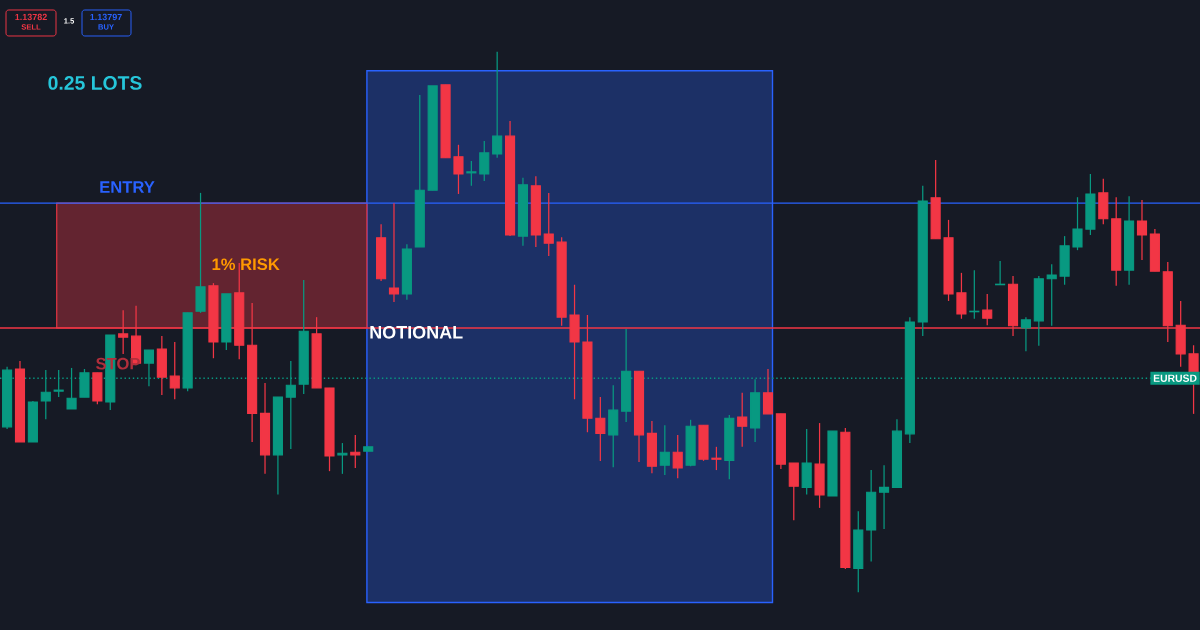 Image resolution: width=1200 pixels, height=630 pixels. What do you see at coordinates (31, 17) in the screenshot?
I see `text: 1.13782` at bounding box center [31, 17].